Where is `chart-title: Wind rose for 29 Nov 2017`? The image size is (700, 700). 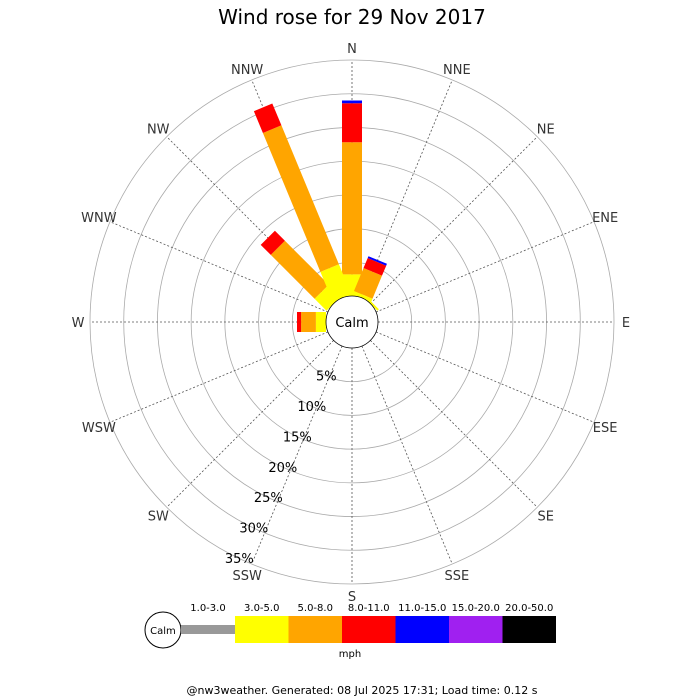
chart-title: Wind rose for 29 Nov 2017 is located at coordinates (352, 17).